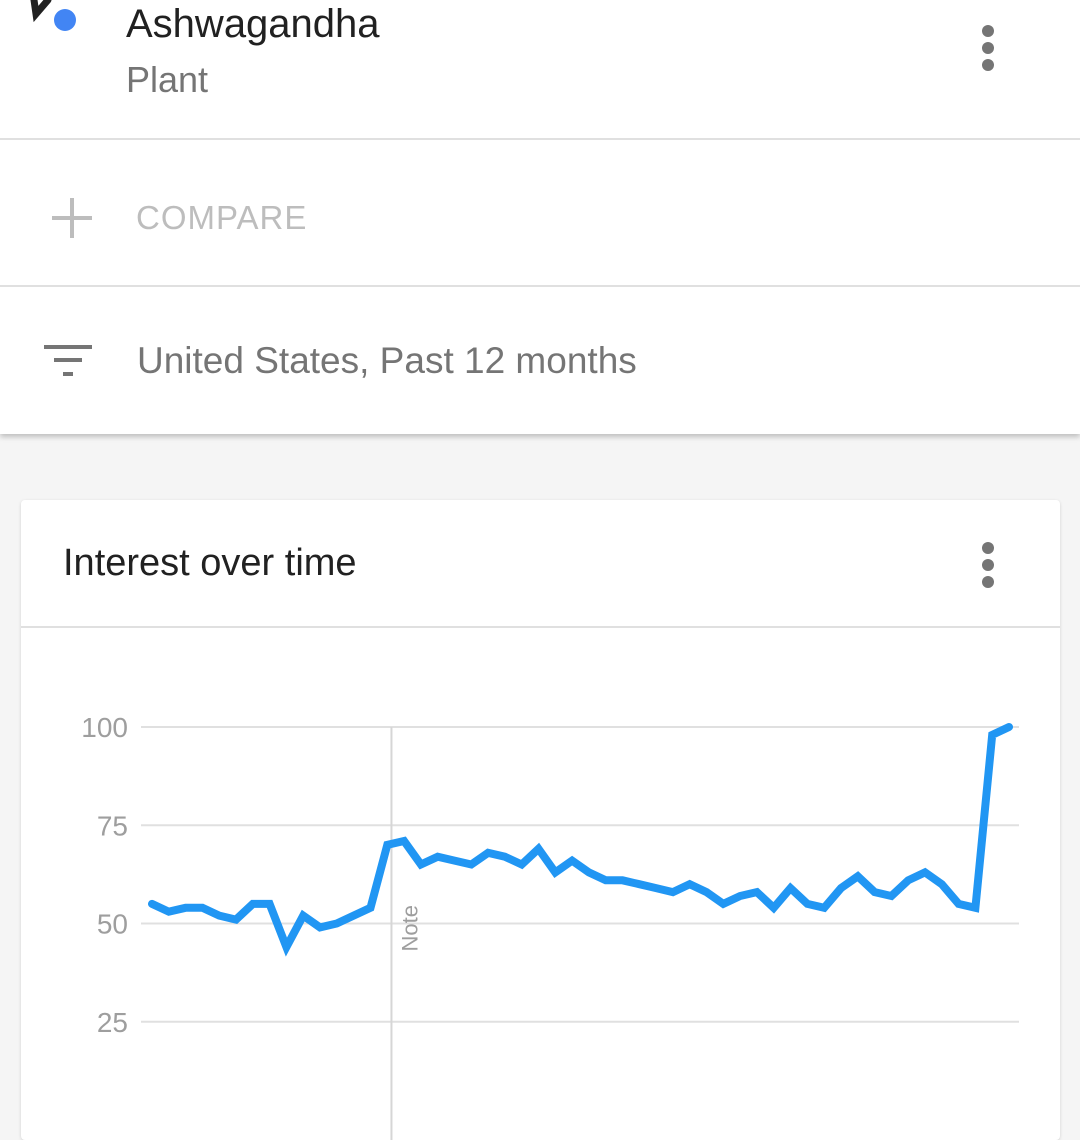 The height and width of the screenshot is (1140, 1080). Describe the element at coordinates (72, 218) in the screenshot. I see `plus-icon` at that location.